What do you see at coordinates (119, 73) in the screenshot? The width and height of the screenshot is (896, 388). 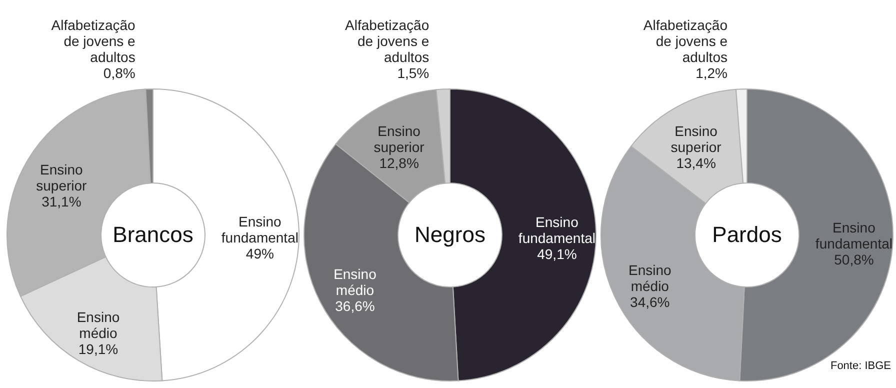 I see `data-label: 0,8%` at bounding box center [119, 73].